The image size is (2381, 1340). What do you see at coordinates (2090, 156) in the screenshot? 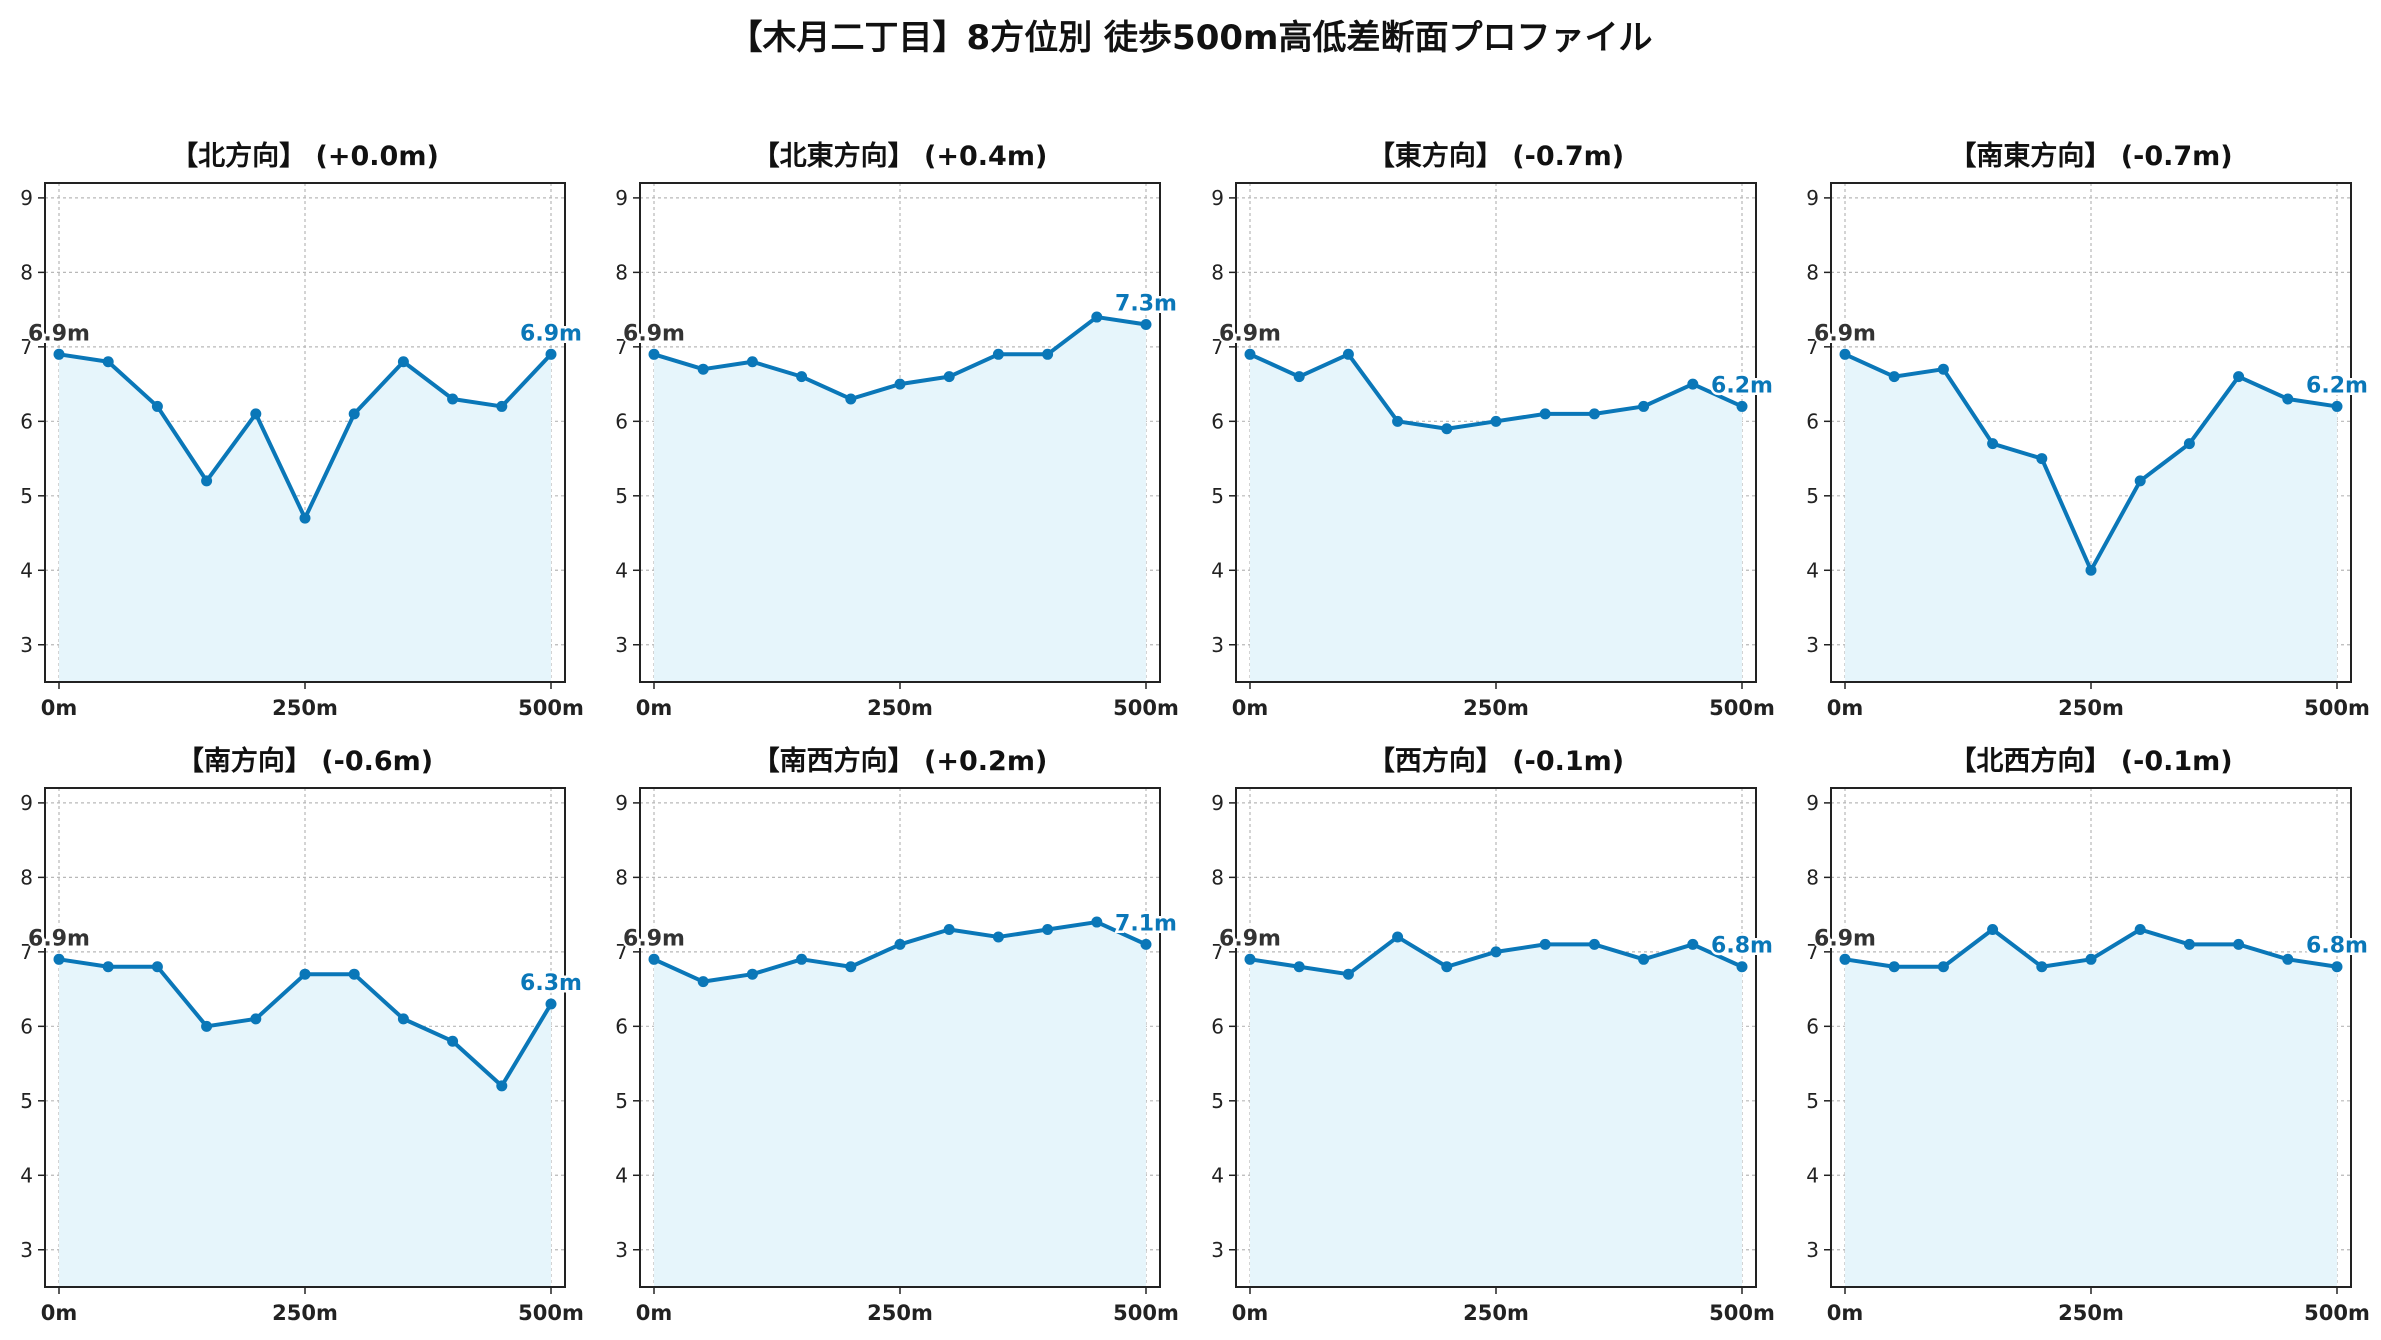
I see `panel-title: 【南東方向】 (-0.7m)` at bounding box center [2090, 156].